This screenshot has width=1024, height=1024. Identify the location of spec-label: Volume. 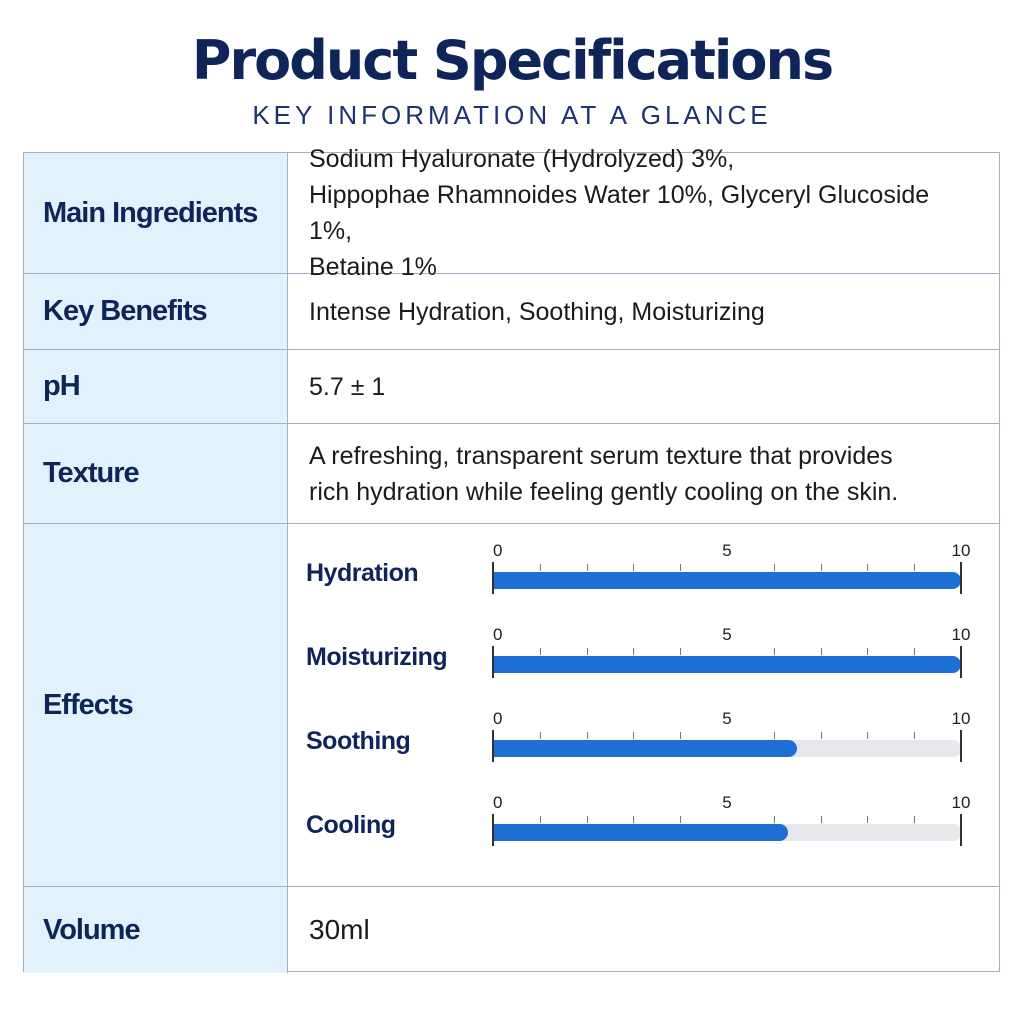
(156, 930).